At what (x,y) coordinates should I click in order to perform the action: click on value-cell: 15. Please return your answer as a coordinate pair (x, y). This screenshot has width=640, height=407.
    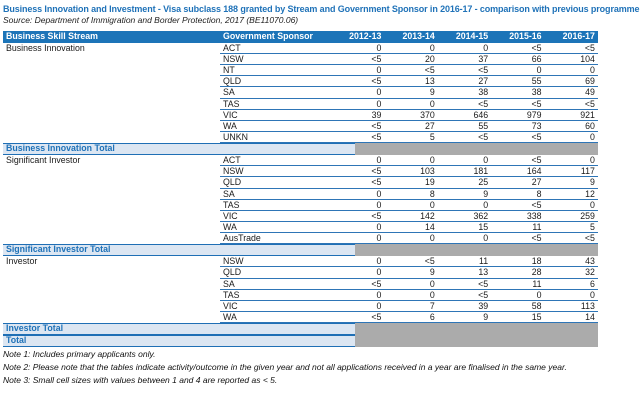
    Looking at the image, I should click on (518, 318).